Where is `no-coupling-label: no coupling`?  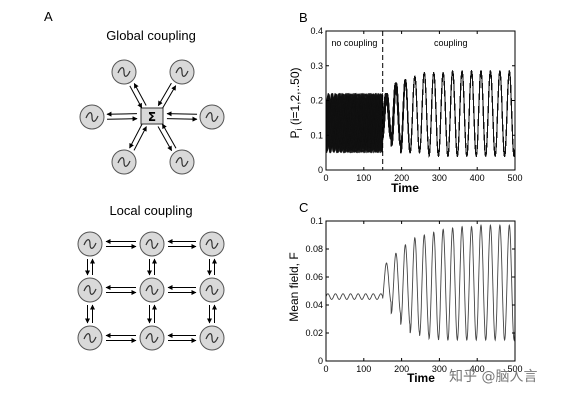 no-coupling-label: no coupling is located at coordinates (354, 43).